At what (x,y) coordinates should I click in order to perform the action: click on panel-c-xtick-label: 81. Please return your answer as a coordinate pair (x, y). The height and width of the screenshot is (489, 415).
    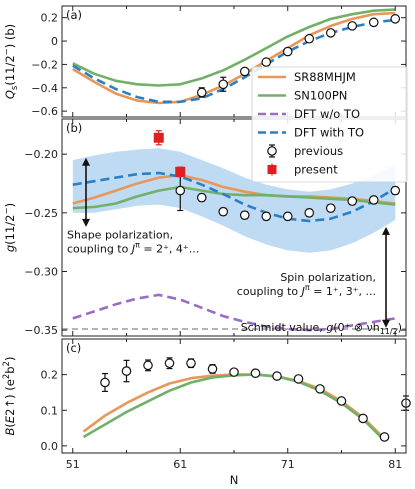
    Looking at the image, I should click on (395, 464).